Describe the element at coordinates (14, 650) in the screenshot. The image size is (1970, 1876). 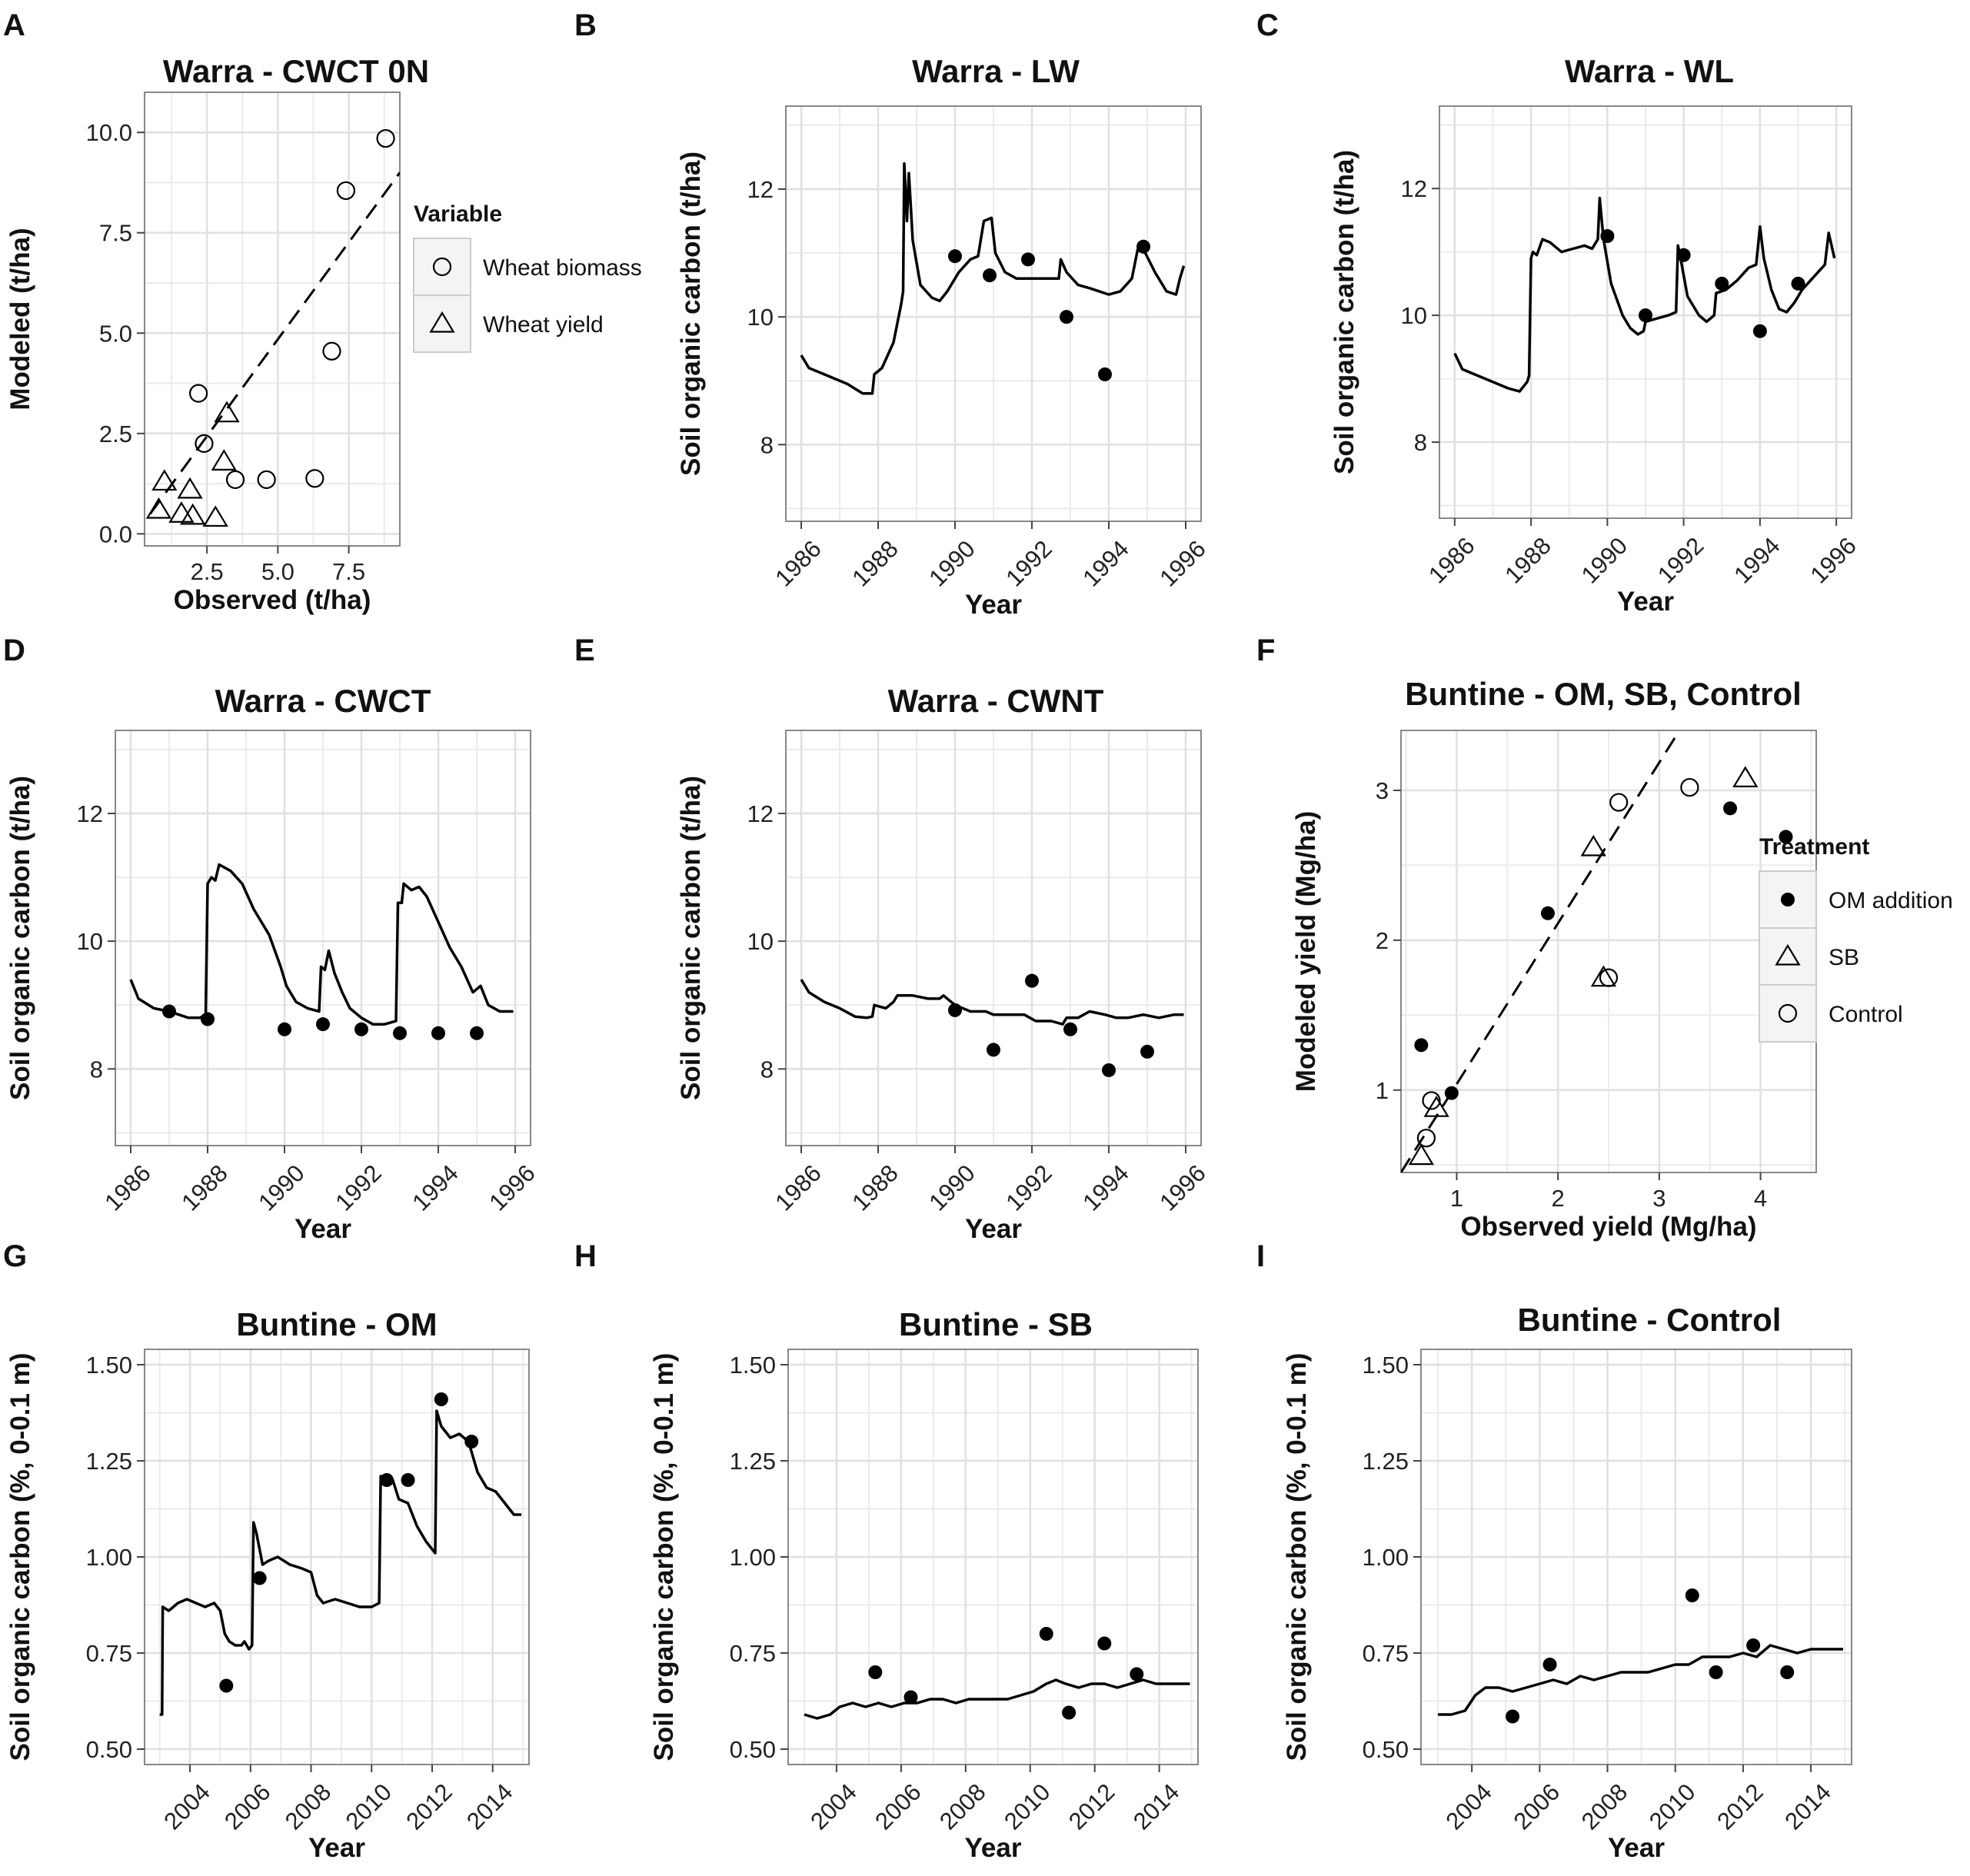
I see `panel-letter: D` at that location.